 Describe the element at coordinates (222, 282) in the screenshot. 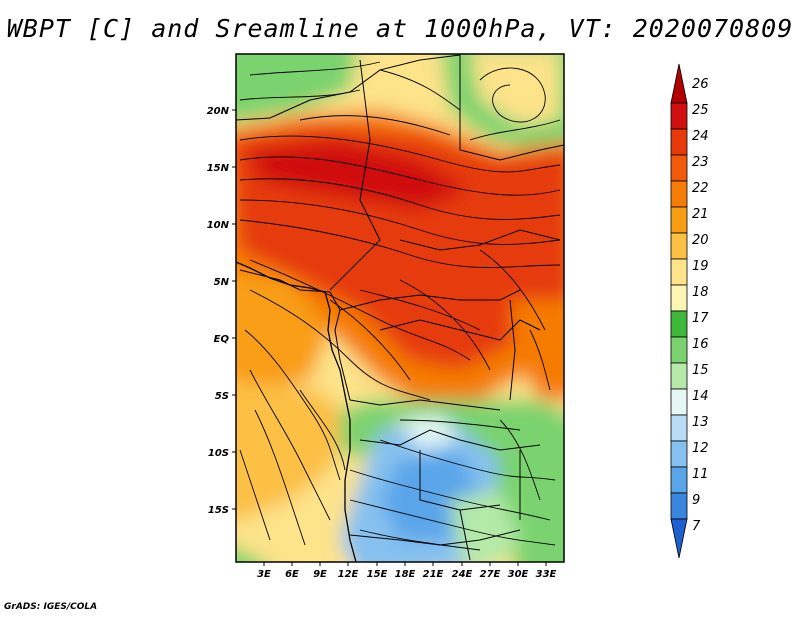

I see `lat-label: 5N` at that location.